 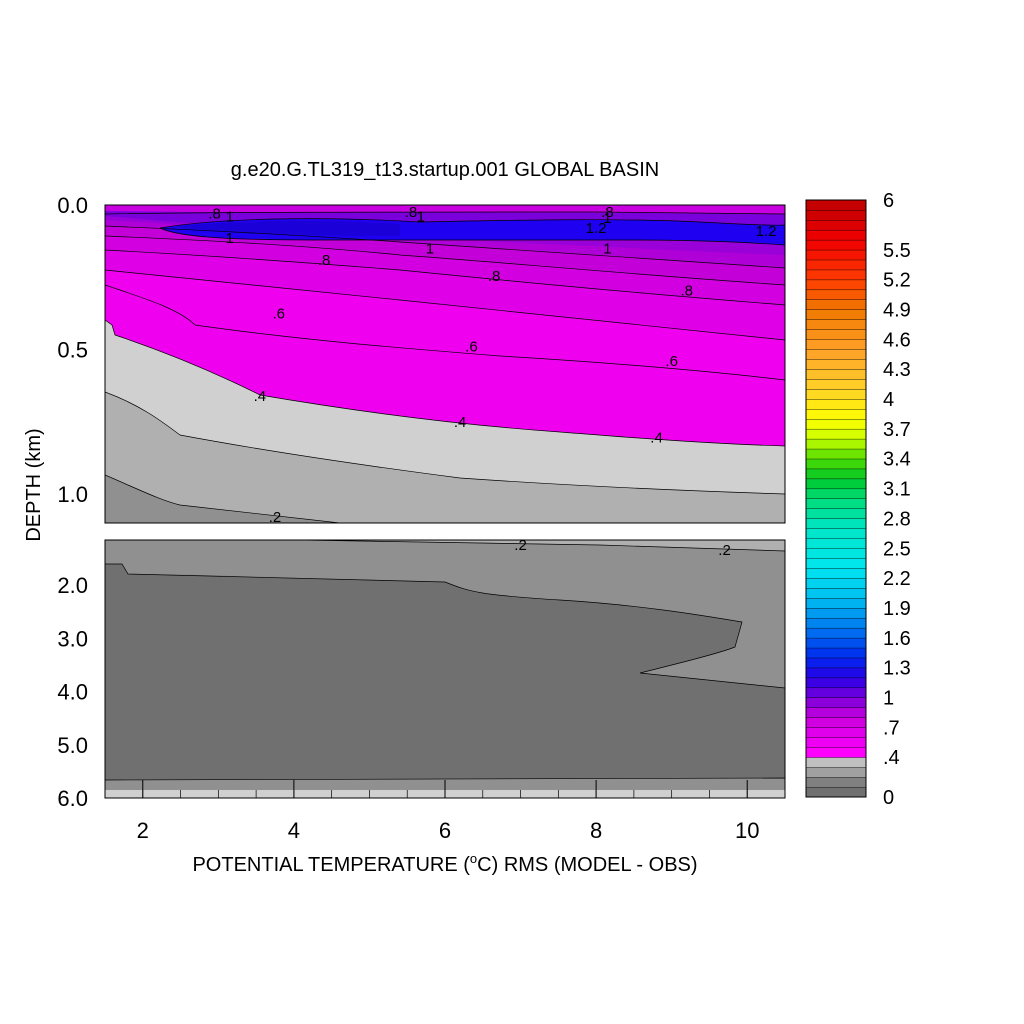 What do you see at coordinates (897, 430) in the screenshot?
I see `colorbar-tick-label: 3.7` at bounding box center [897, 430].